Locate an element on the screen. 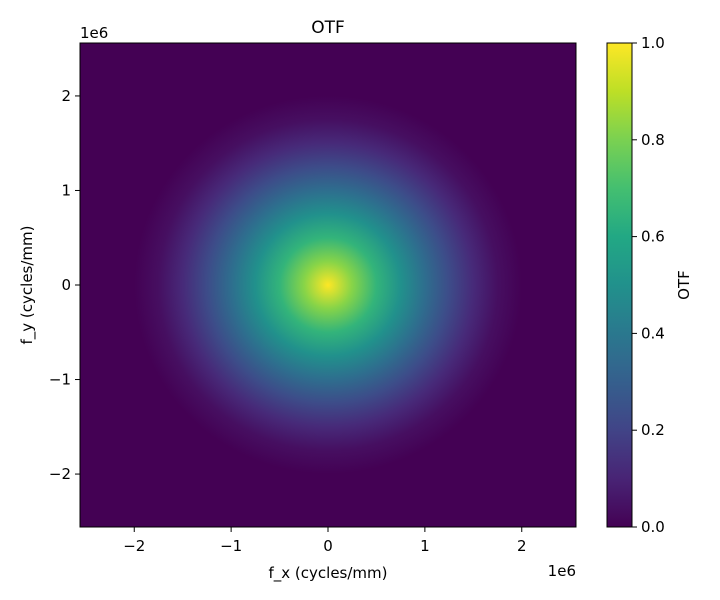 The height and width of the screenshot is (600, 720). y-tick-label: 1 is located at coordinates (66, 190).